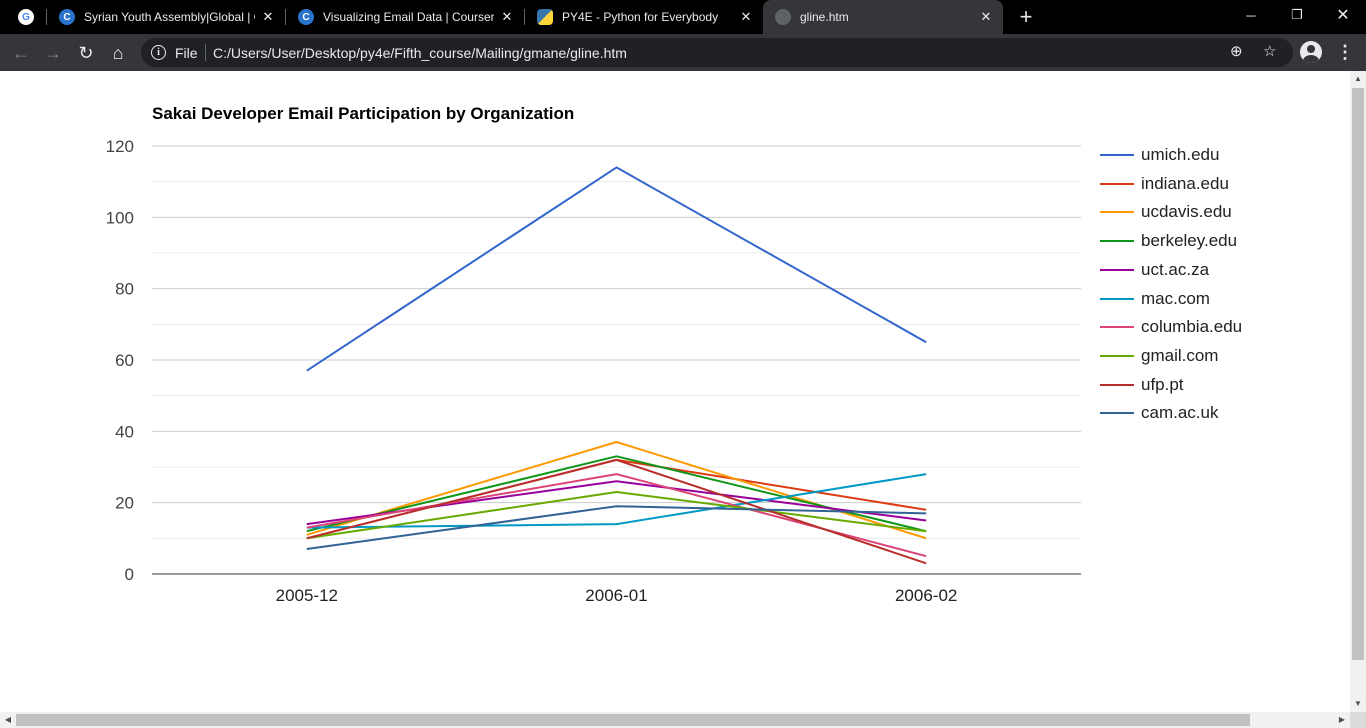 Image resolution: width=1366 pixels, height=728 pixels. Describe the element at coordinates (26, 17) in the screenshot. I see `google-icon: G` at that location.